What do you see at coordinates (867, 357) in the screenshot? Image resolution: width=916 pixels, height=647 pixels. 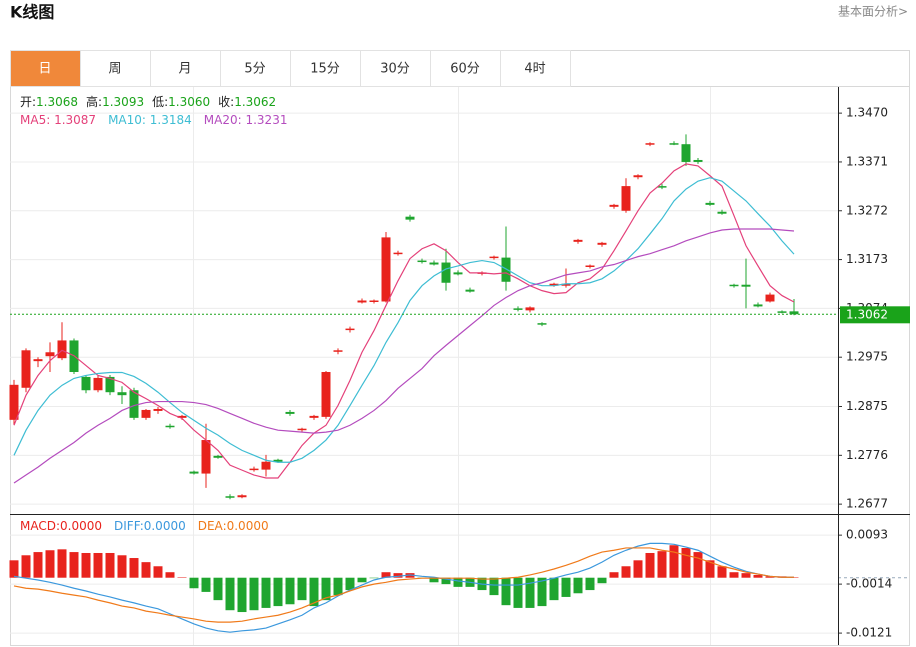 I see `y-tick-label: 1.2975` at bounding box center [867, 357].